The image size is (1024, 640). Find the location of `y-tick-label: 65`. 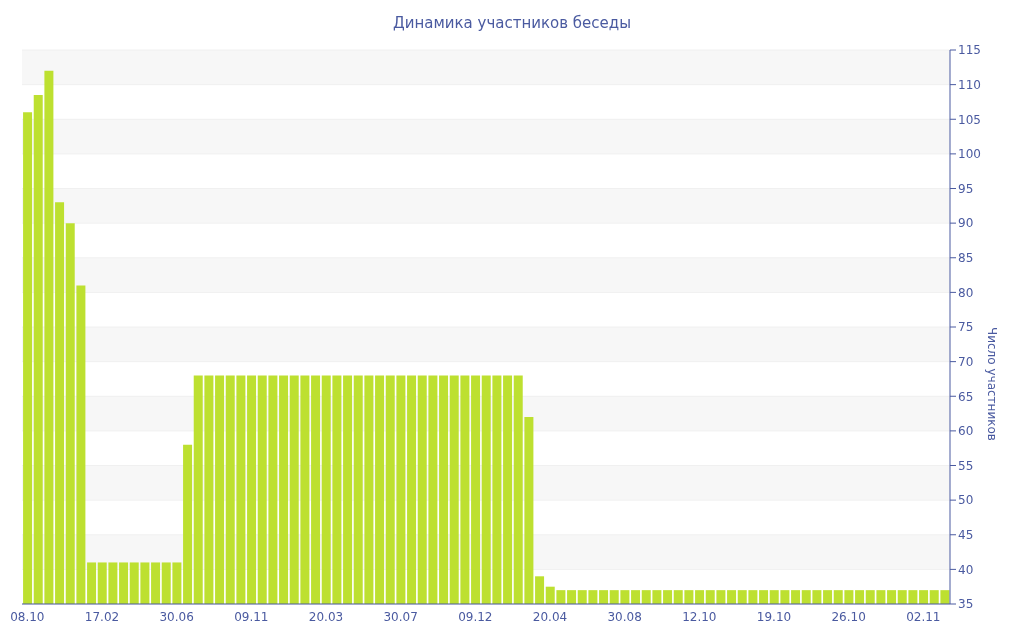

y-tick-label: 65 is located at coordinates (966, 396).